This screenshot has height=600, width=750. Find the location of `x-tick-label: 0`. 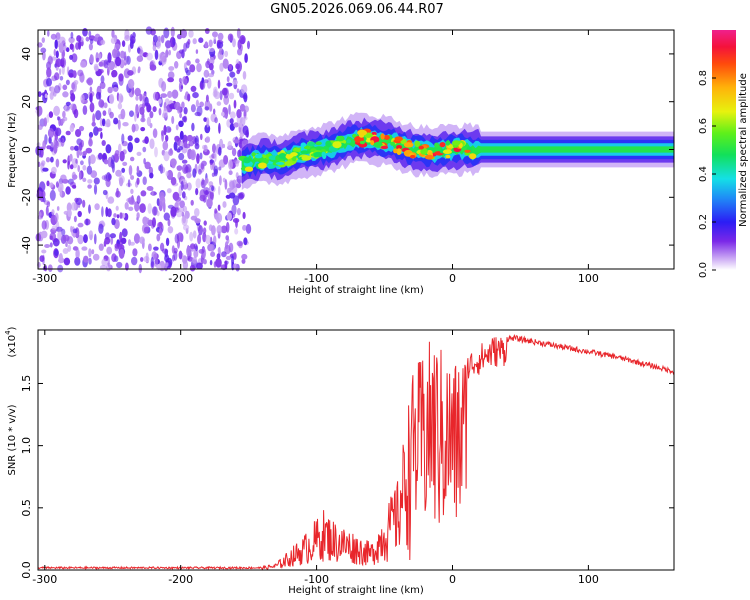

x-tick-label: 0 is located at coordinates (452, 278).